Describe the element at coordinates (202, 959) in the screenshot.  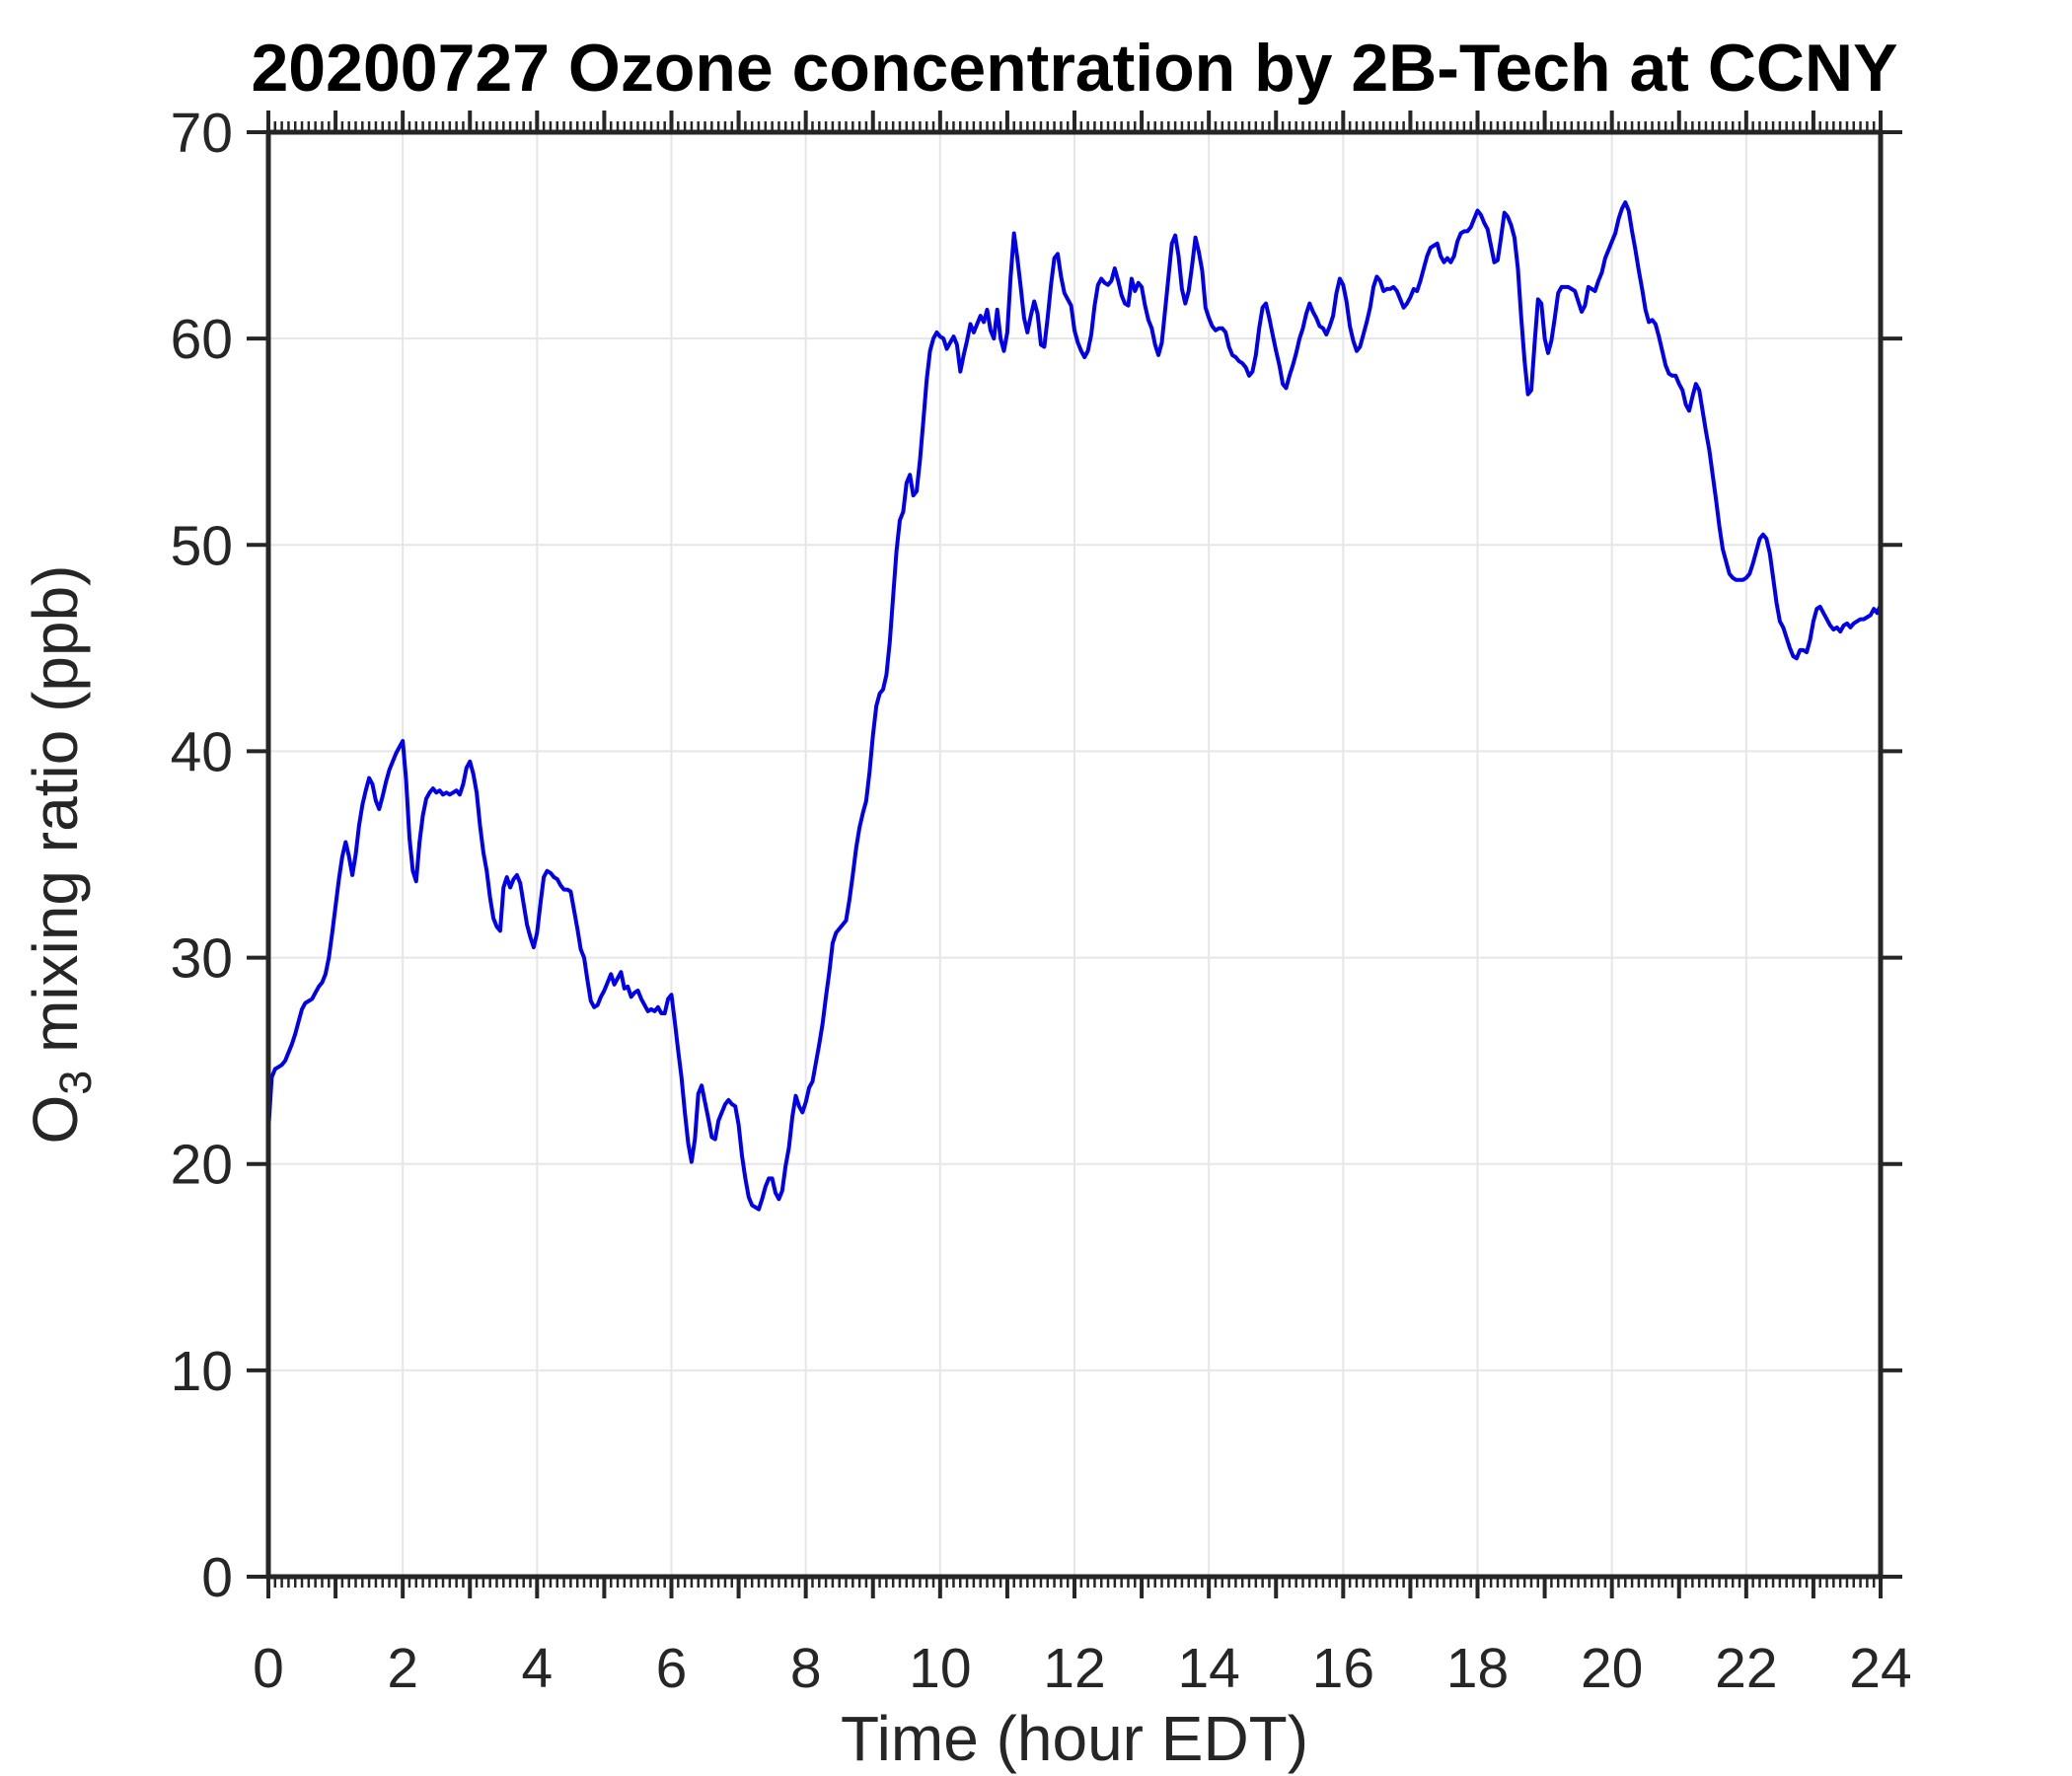
I see `y-tick-label: 30` at that location.